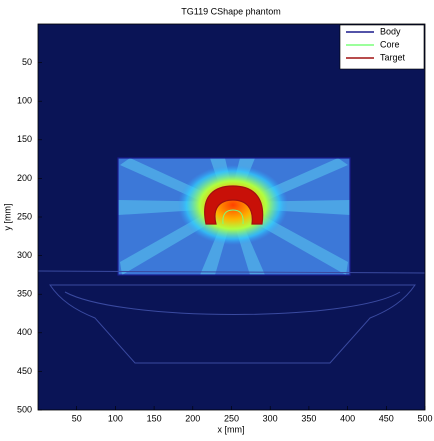 The image size is (434, 441). What do you see at coordinates (308, 418) in the screenshot?
I see `x-tick-label: 350` at bounding box center [308, 418].